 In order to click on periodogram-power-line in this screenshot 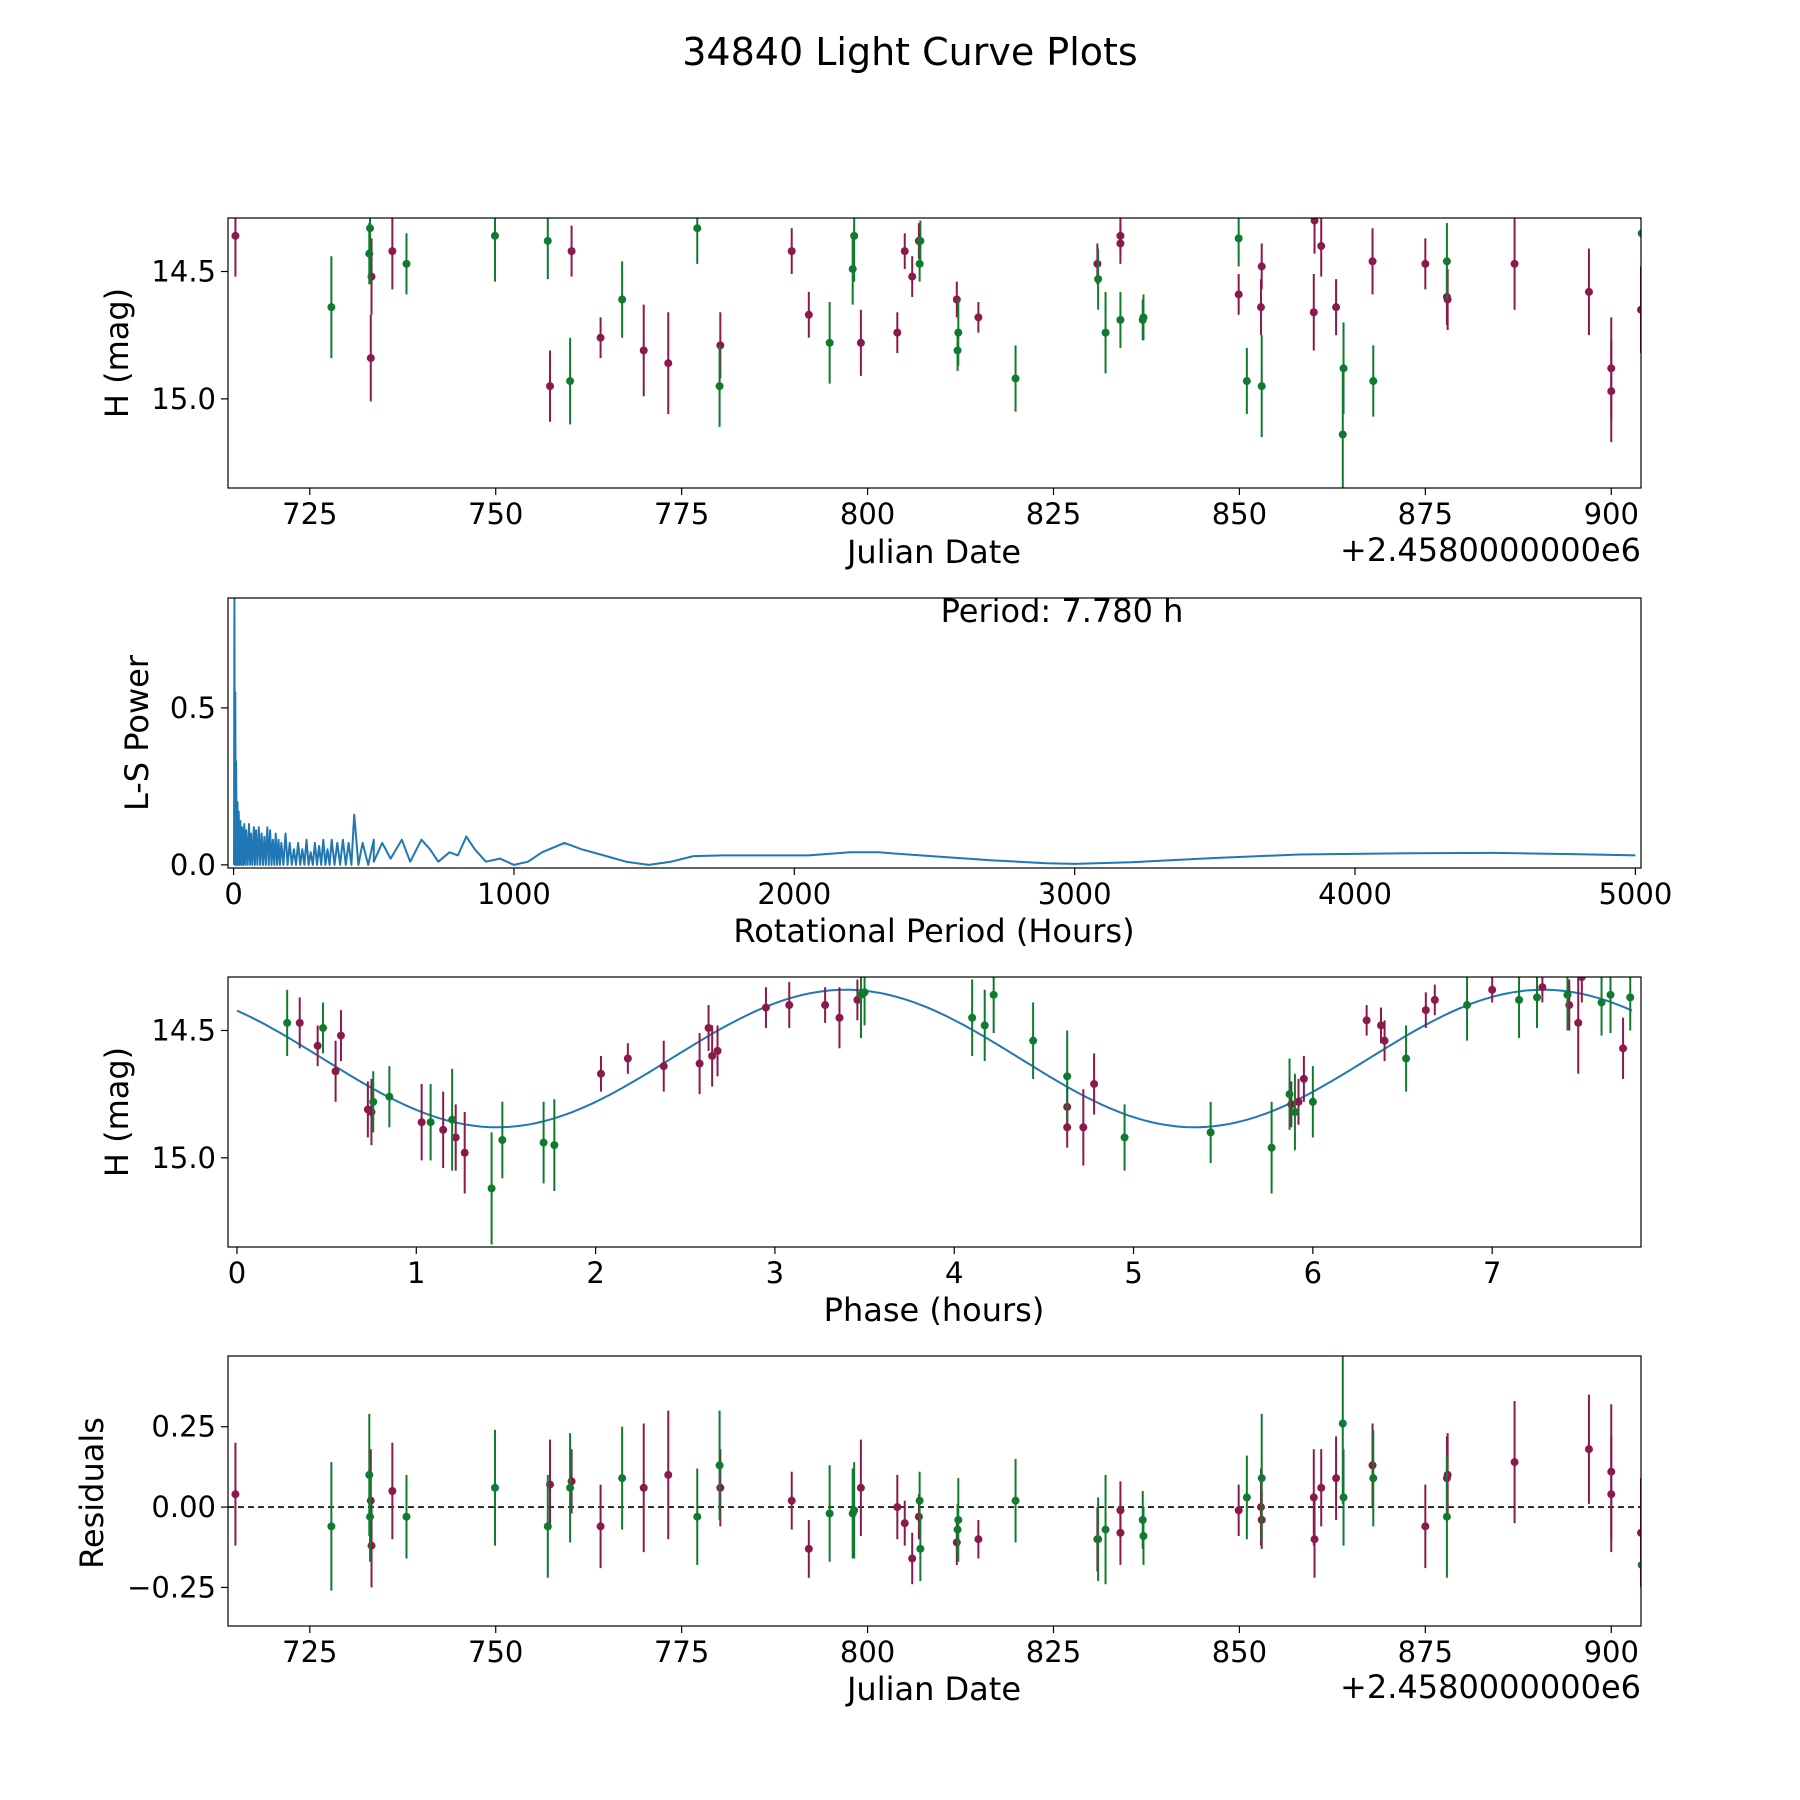, I will do `click(934, 732)`.